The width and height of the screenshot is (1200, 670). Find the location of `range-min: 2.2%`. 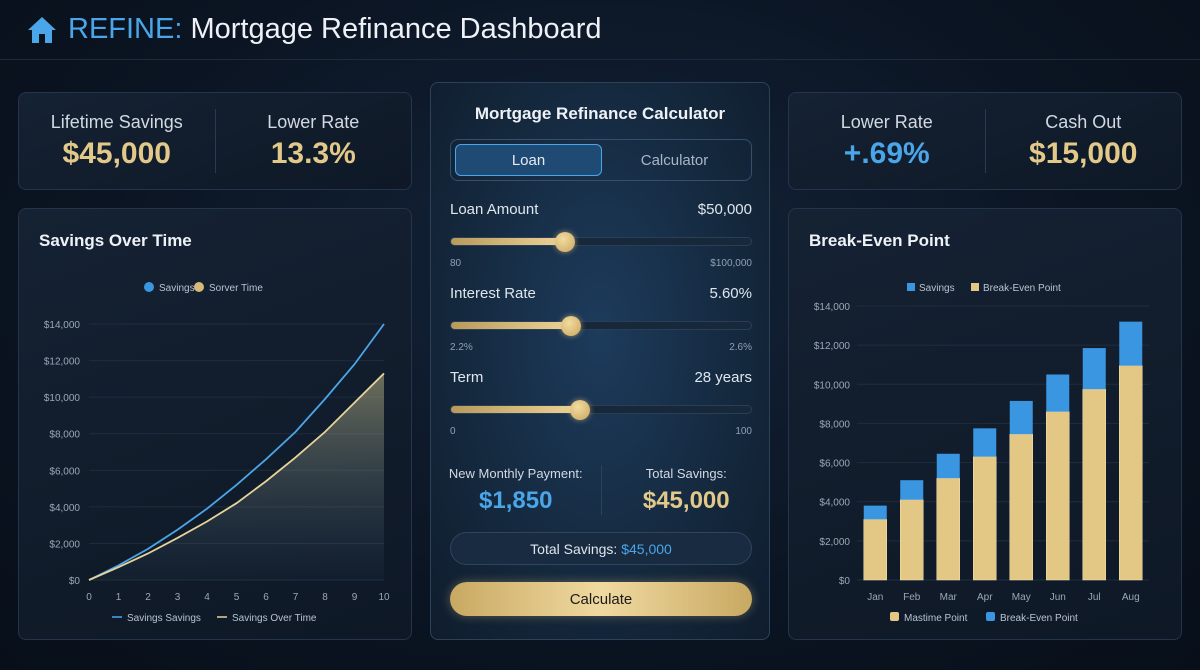

range-min: 2.2% is located at coordinates (461, 347).